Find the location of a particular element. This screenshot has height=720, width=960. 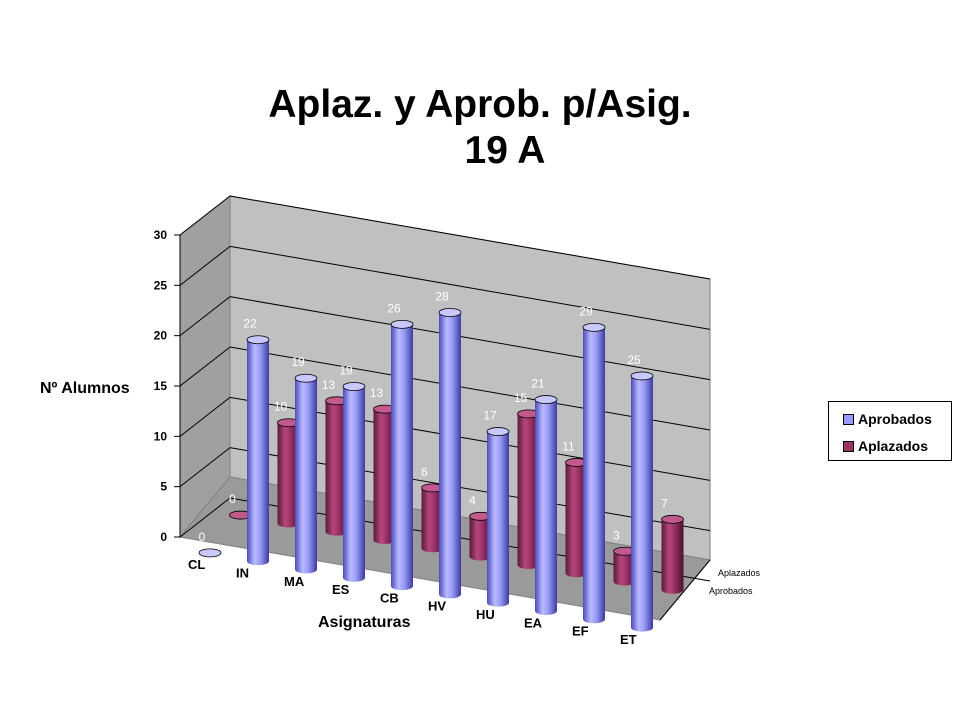

bar-aplazados-hv: 4 is located at coordinates (480, 527).